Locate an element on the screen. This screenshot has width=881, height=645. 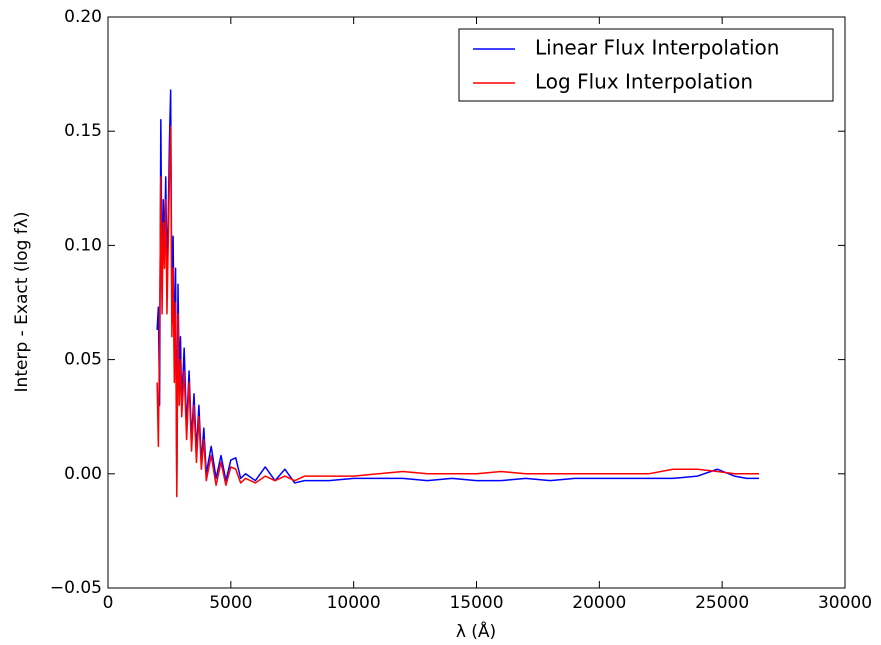
y-tick-label: −0.05 is located at coordinates (76, 588).